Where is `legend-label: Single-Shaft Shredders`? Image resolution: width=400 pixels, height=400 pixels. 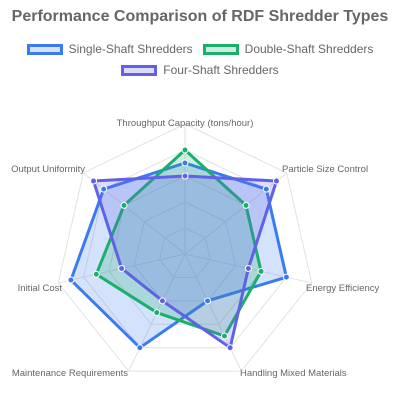
legend-label: Single-Shaft Shredders is located at coordinates (130, 49).